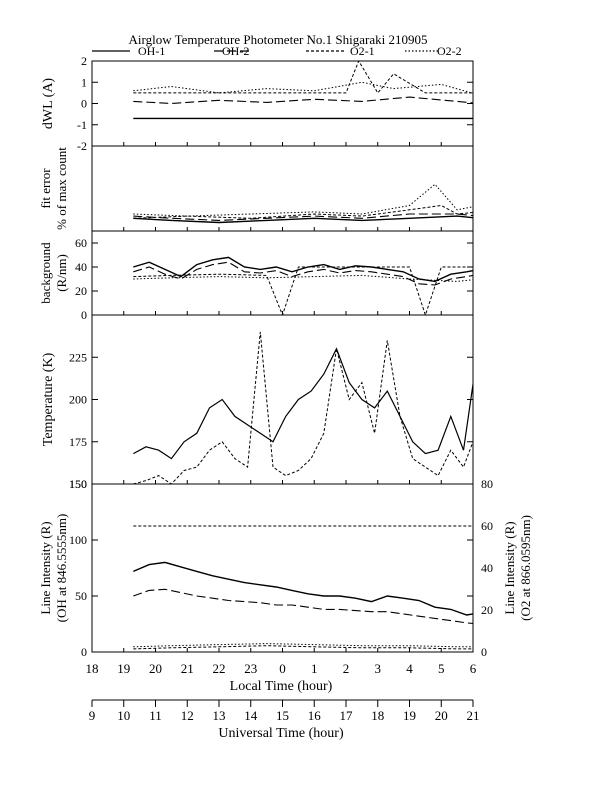 The height and width of the screenshot is (792, 612). What do you see at coordinates (45, 567) in the screenshot?
I see `y-axis-label: Line Intensity (R)` at bounding box center [45, 567].